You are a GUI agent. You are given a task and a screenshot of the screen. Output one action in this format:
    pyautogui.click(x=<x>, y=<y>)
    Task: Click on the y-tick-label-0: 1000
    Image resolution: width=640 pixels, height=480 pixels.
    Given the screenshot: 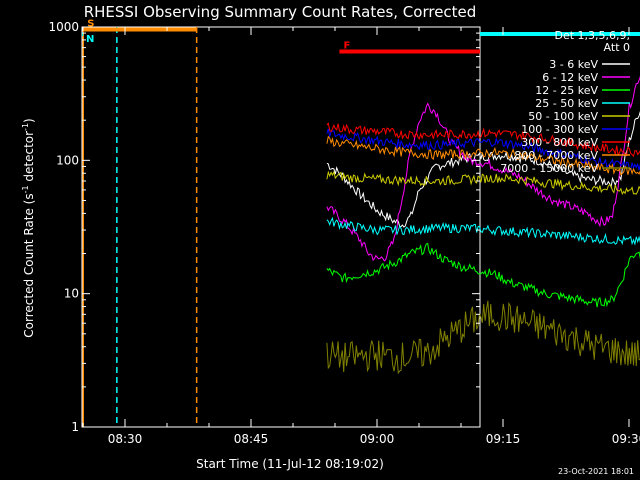 What is the action you would take?
    pyautogui.click(x=63, y=27)
    